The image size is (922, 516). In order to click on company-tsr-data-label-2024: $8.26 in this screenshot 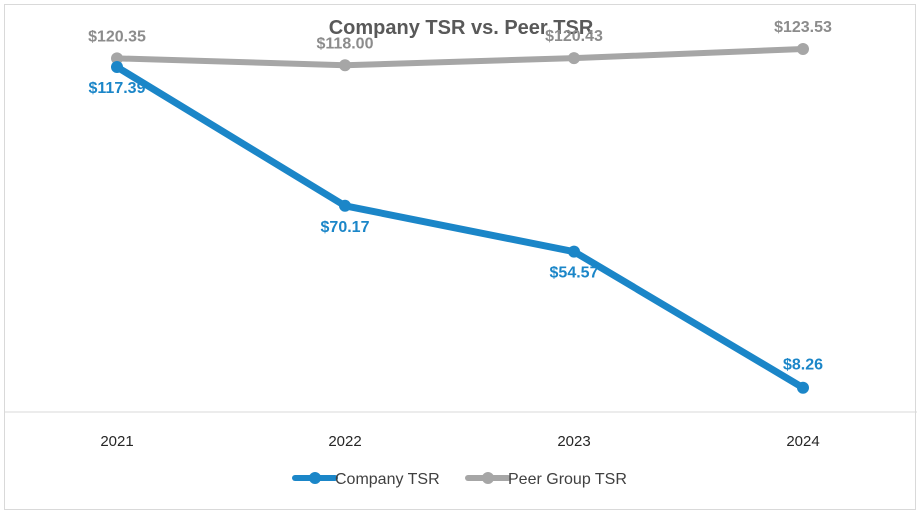, I will do `click(803, 365)`.